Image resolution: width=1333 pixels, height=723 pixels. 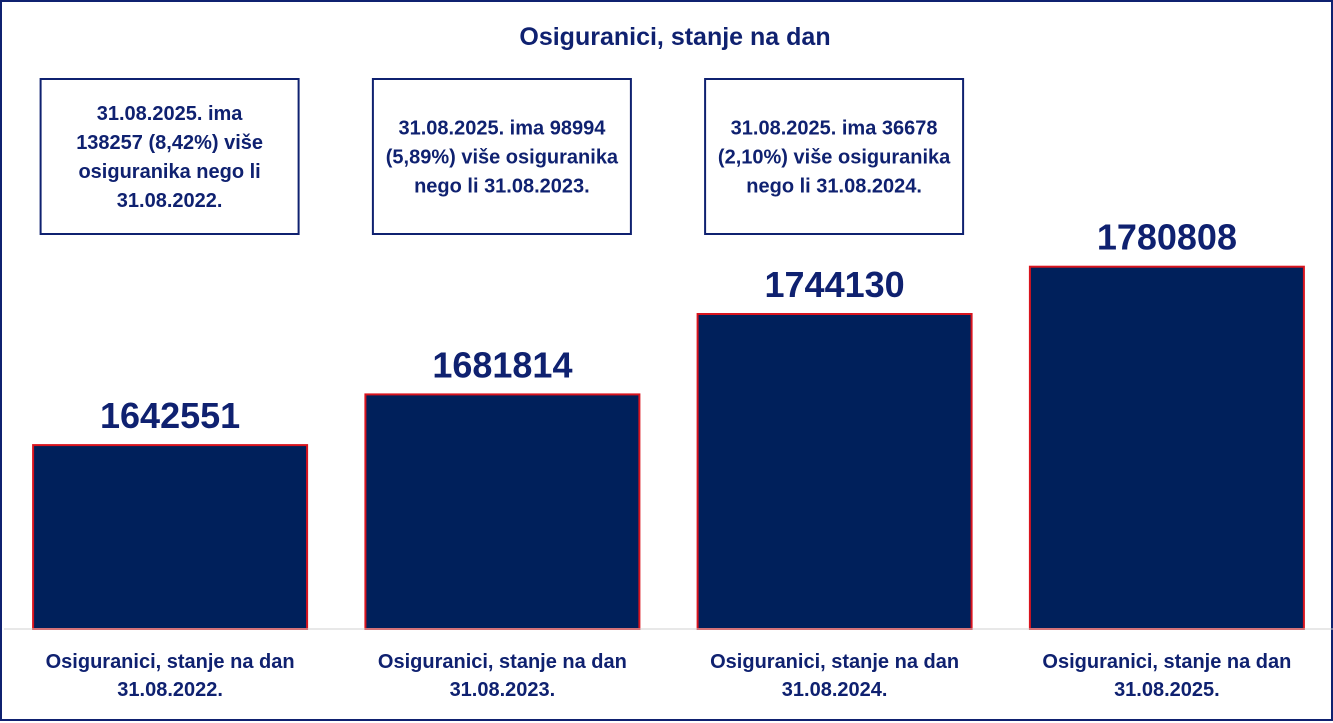 What do you see at coordinates (835, 284) in the screenshot?
I see `data-label-3: 1744130` at bounding box center [835, 284].